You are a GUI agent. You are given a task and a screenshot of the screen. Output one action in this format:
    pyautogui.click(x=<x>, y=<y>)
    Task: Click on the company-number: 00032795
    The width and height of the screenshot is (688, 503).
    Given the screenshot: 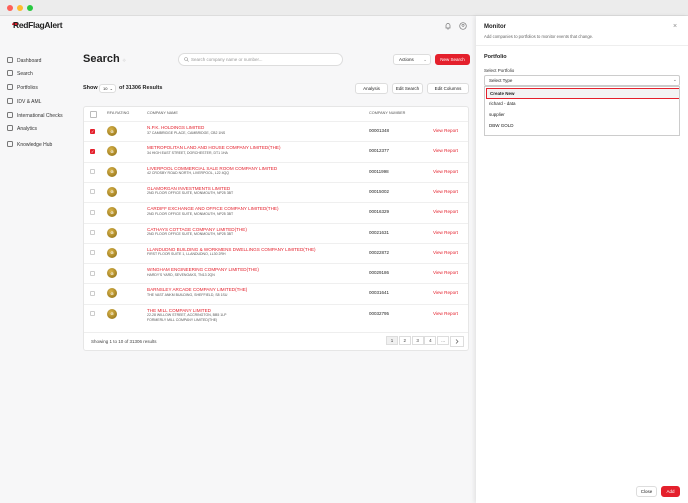 What is the action you would take?
    pyautogui.click(x=379, y=313)
    